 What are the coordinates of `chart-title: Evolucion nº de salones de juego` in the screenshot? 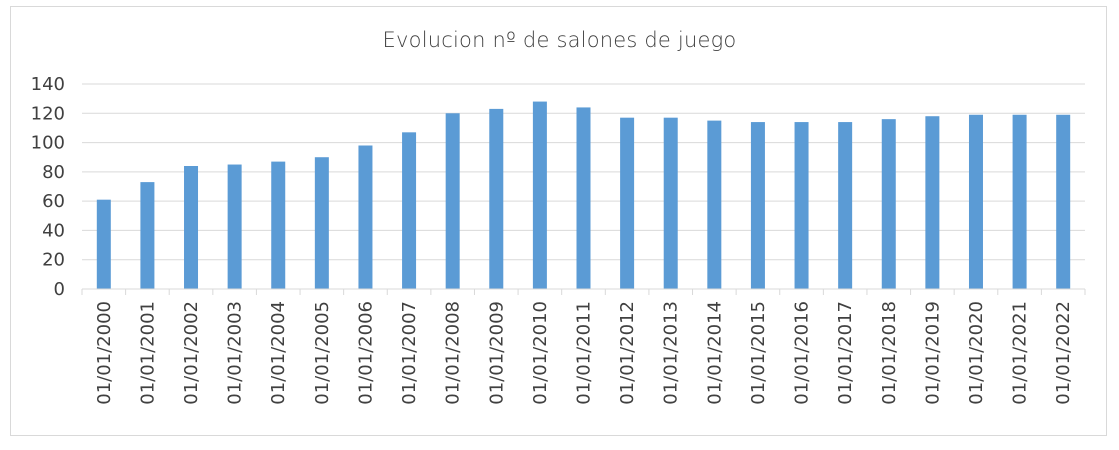 It's located at (559, 40).